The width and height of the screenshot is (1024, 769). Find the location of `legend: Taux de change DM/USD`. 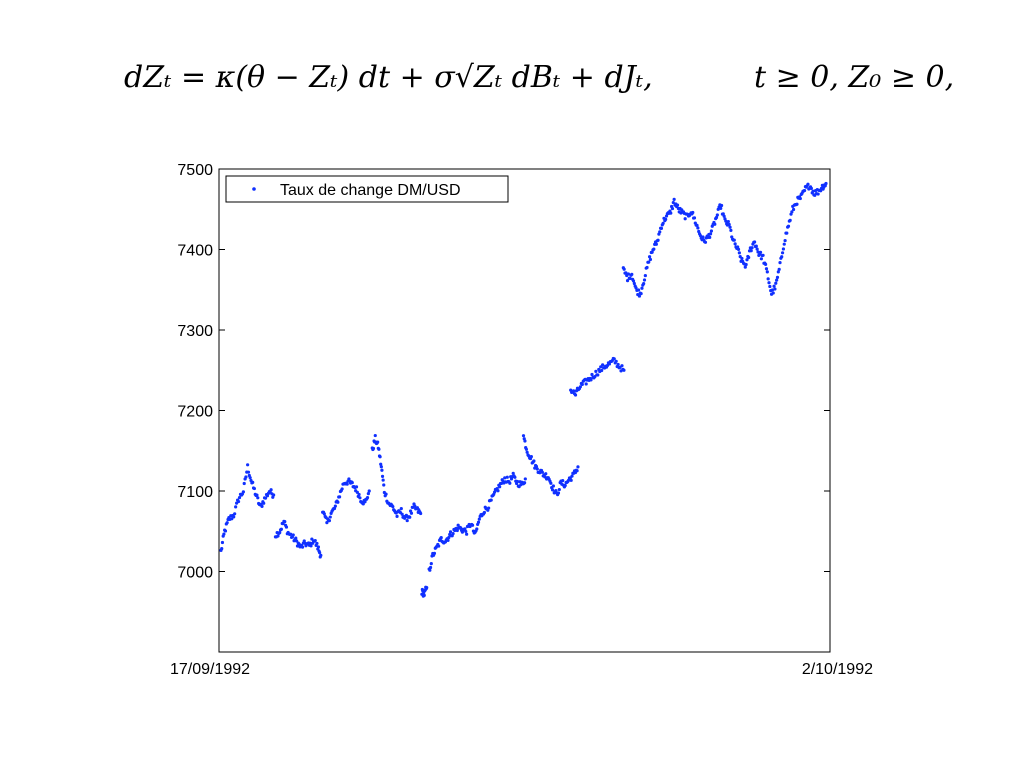

legend: Taux de change DM/USD is located at coordinates (367, 189).